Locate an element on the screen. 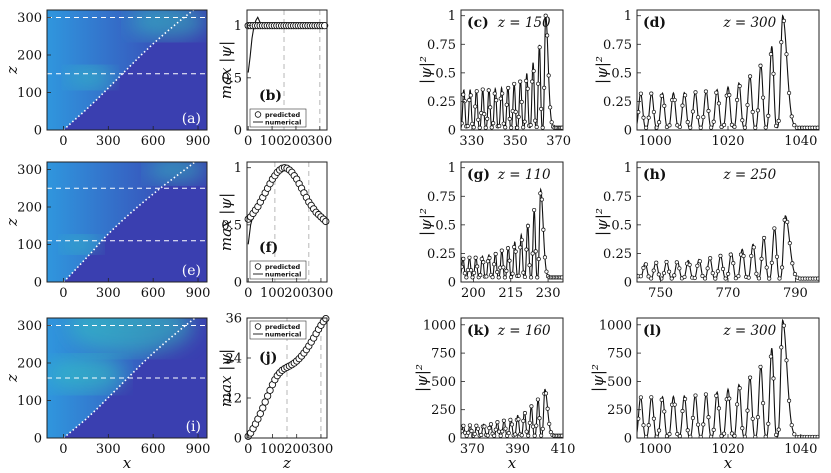 The image size is (831, 473). panel-label: (a) is located at coordinates (191, 119).